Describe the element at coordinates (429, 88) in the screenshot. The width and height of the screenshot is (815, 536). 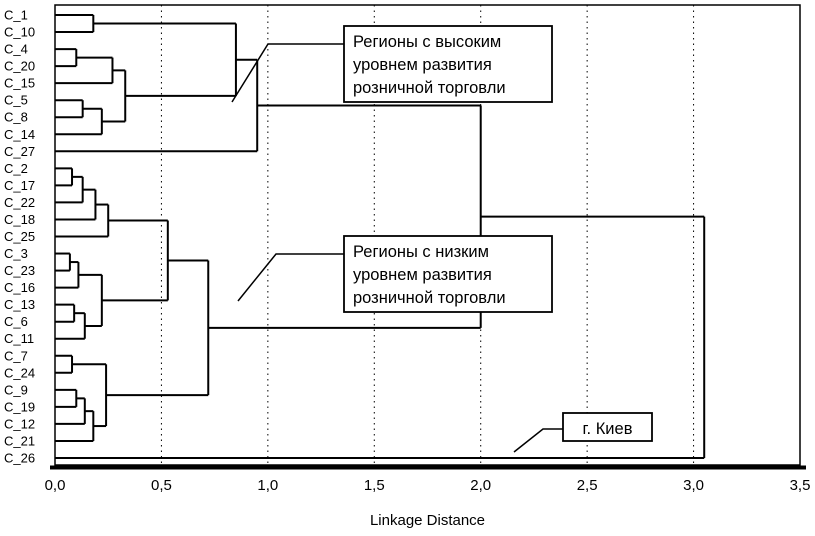
I see `high-cluster-label-text: розничной торговли` at that location.